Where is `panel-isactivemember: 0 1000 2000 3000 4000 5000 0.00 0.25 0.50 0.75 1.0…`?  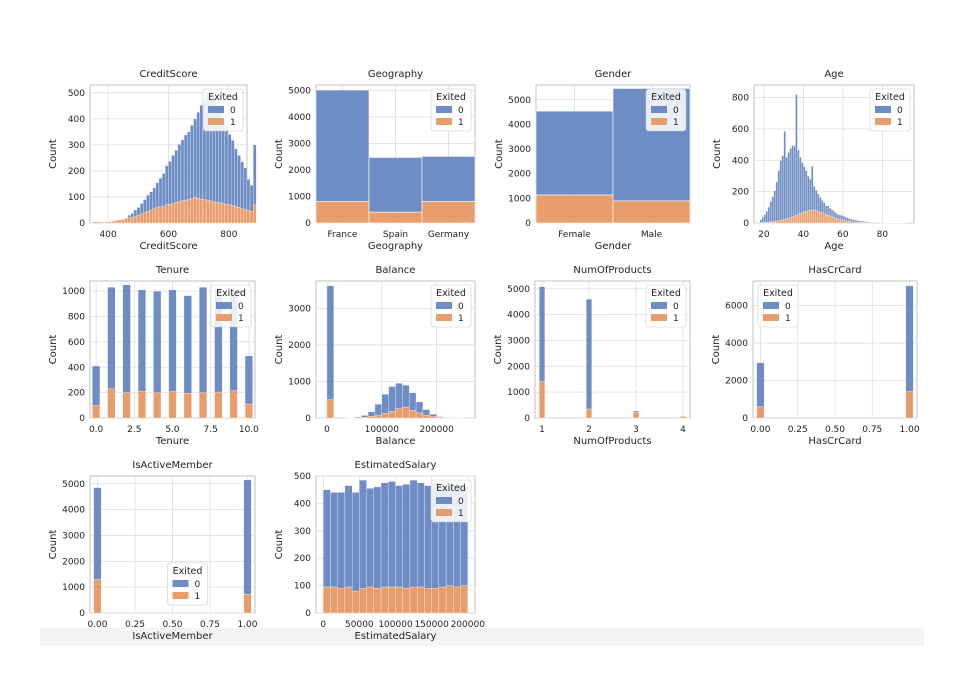 panel-isactivemember: 0 1000 2000 3000 4000 5000 0.00 0.25 0.50 0.75 1.0… is located at coordinates (153, 551).